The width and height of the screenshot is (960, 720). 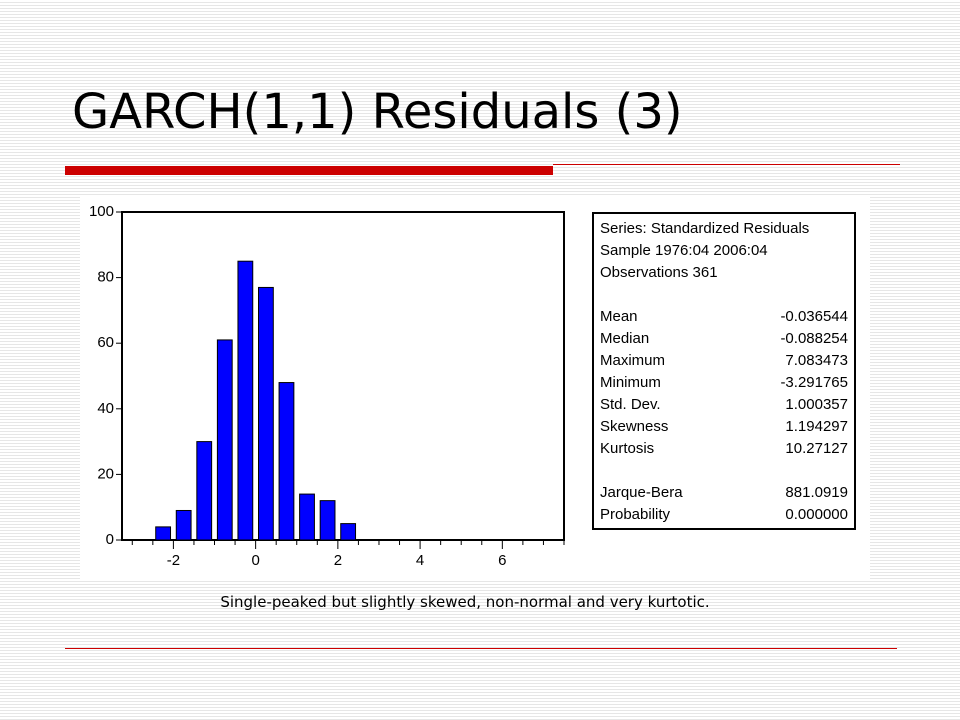 What do you see at coordinates (724, 317) in the screenshot?
I see `stat-row-mean: Mean -0.036544` at bounding box center [724, 317].